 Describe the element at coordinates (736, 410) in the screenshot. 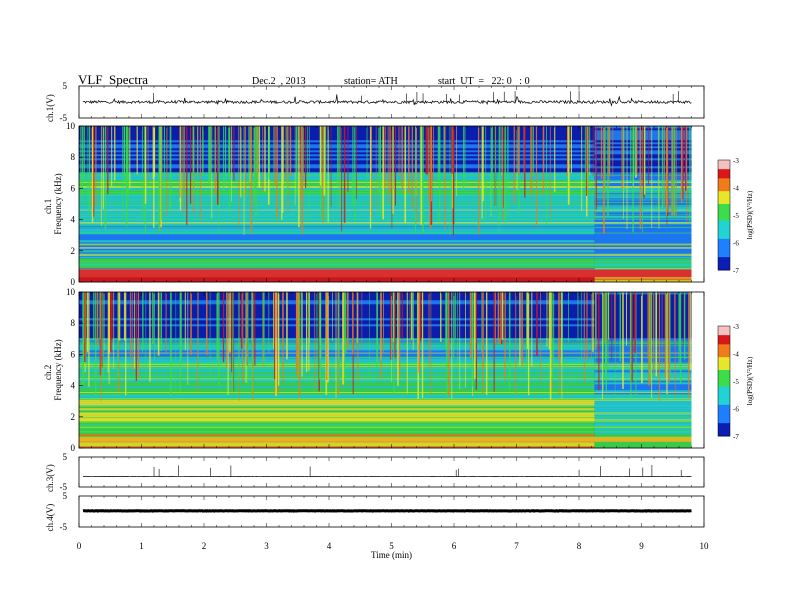

I see `colorbar-tick-label: -6` at that location.